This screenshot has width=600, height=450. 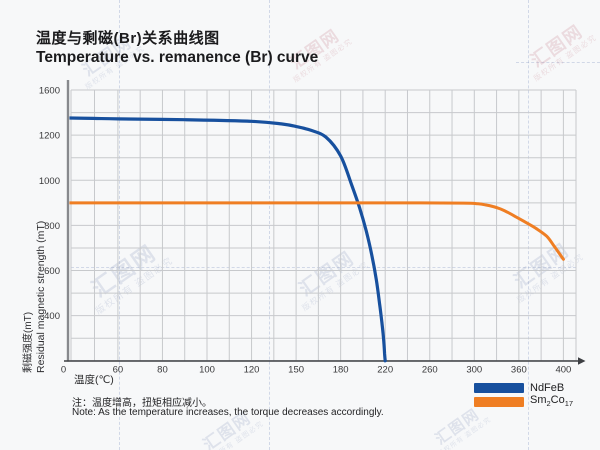 What do you see at coordinates (207, 370) in the screenshot?
I see `x-tick-label: 100` at bounding box center [207, 370].